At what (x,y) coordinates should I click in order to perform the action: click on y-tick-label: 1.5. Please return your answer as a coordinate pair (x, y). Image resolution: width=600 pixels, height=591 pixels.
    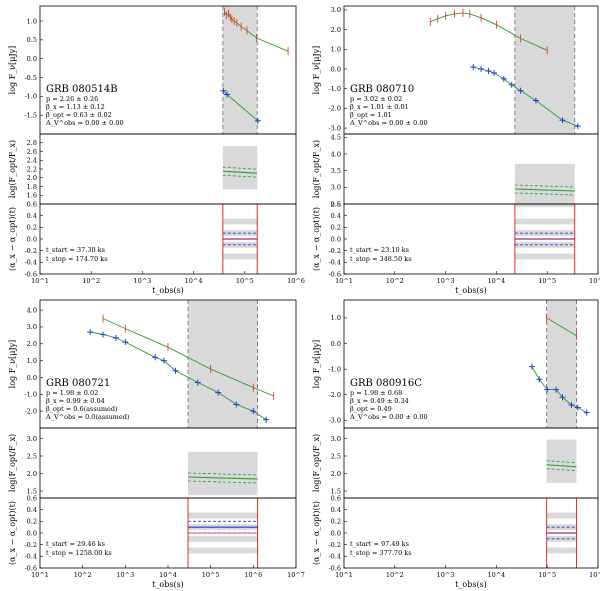
    Looking at the image, I should click on (32, 491).